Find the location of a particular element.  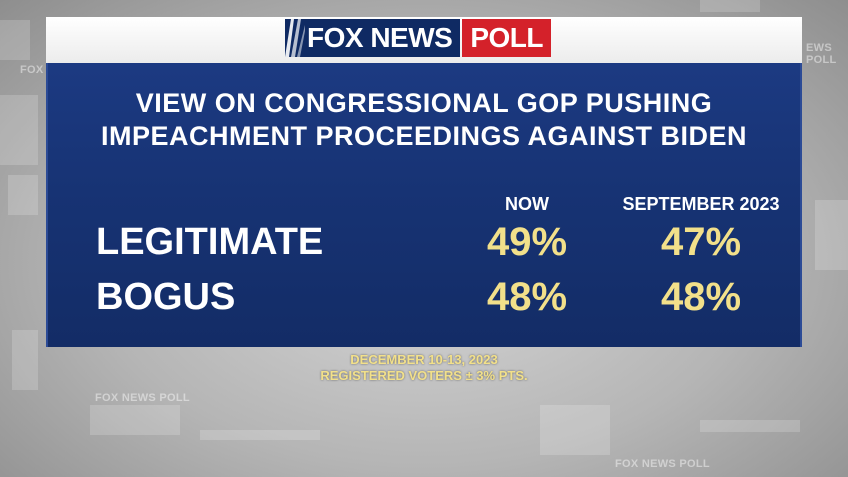

column-header-now: NOW is located at coordinates (527, 204).